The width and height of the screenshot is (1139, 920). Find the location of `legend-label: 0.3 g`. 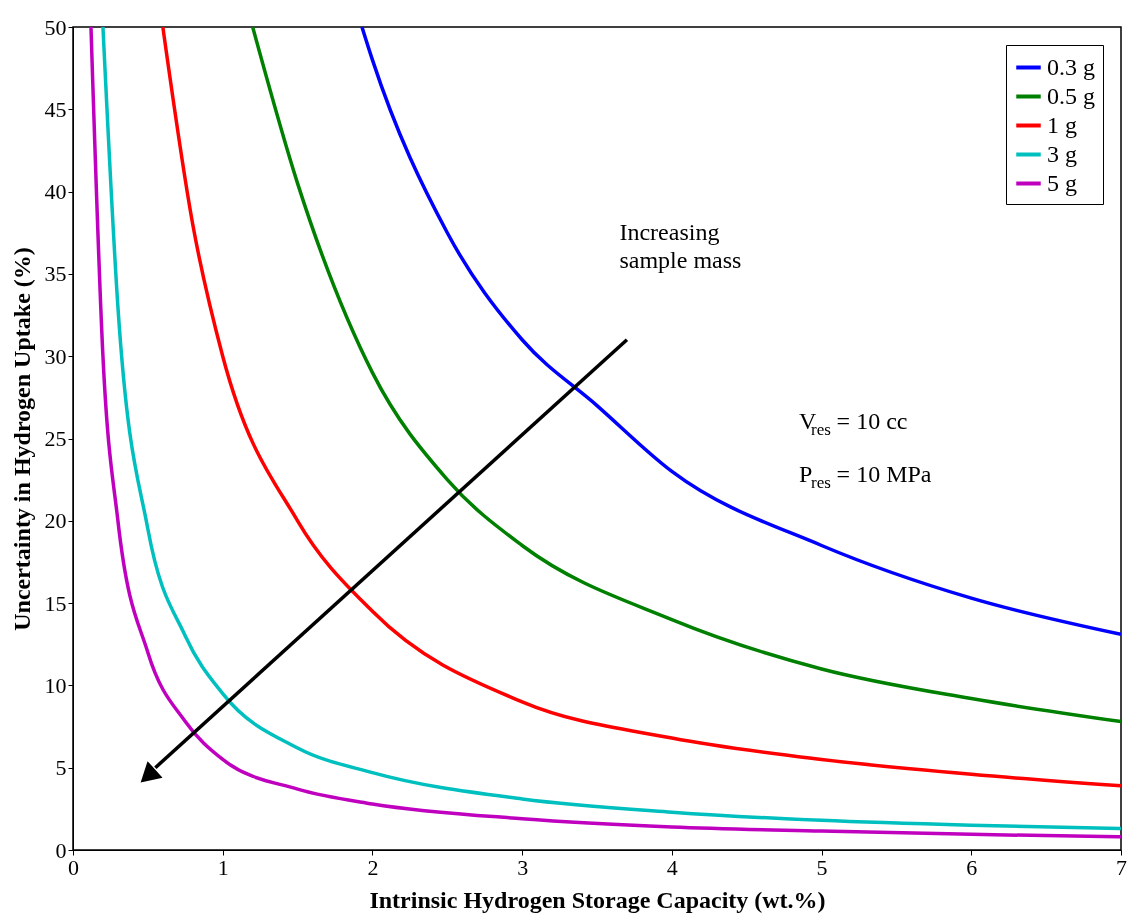

legend-label: 0.3 g is located at coordinates (1071, 66).